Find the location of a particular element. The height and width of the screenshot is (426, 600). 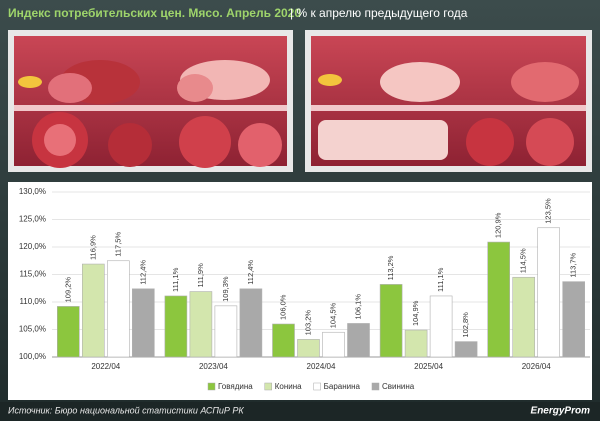

value-label: 106,1% is located at coordinates (357, 307).